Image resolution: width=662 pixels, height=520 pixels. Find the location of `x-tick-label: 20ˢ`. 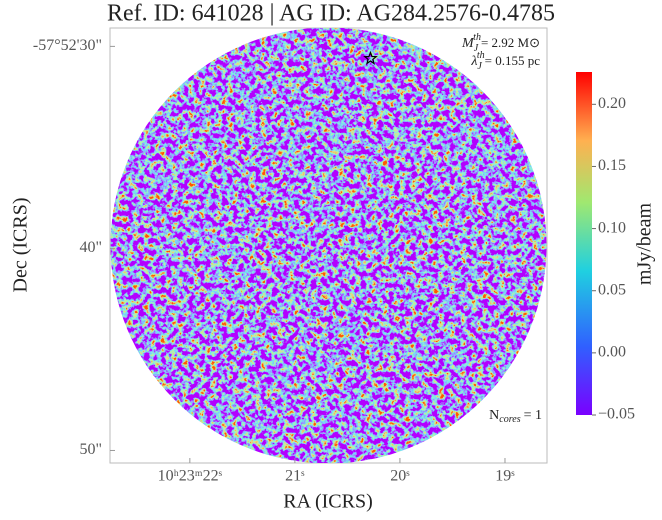

x-tick-label: 20ˢ is located at coordinates (400, 476).